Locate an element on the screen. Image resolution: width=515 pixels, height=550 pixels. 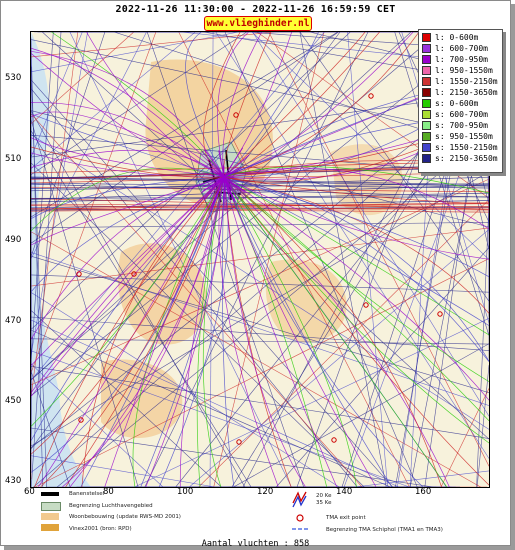
runway-swatch-icon is located at coordinates (50, 494).